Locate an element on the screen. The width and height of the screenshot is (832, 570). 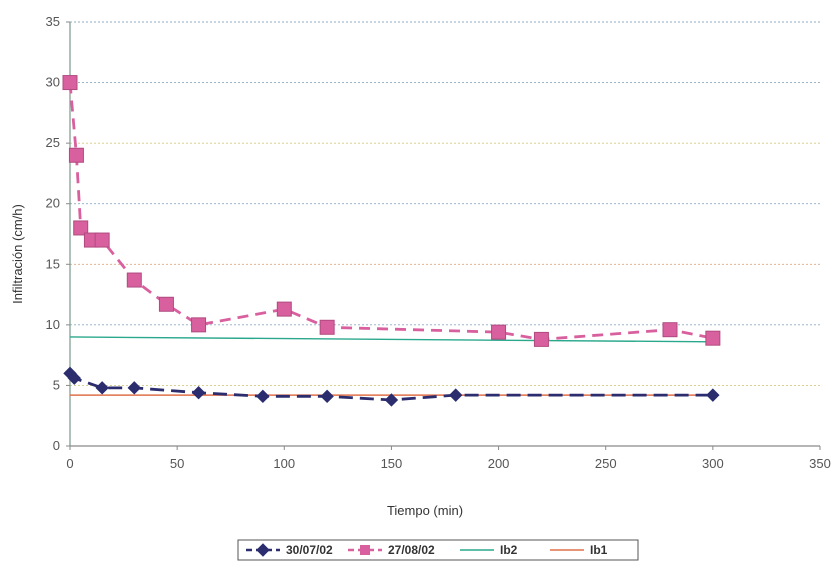
y-tick-label: 0 is located at coordinates (56, 445).